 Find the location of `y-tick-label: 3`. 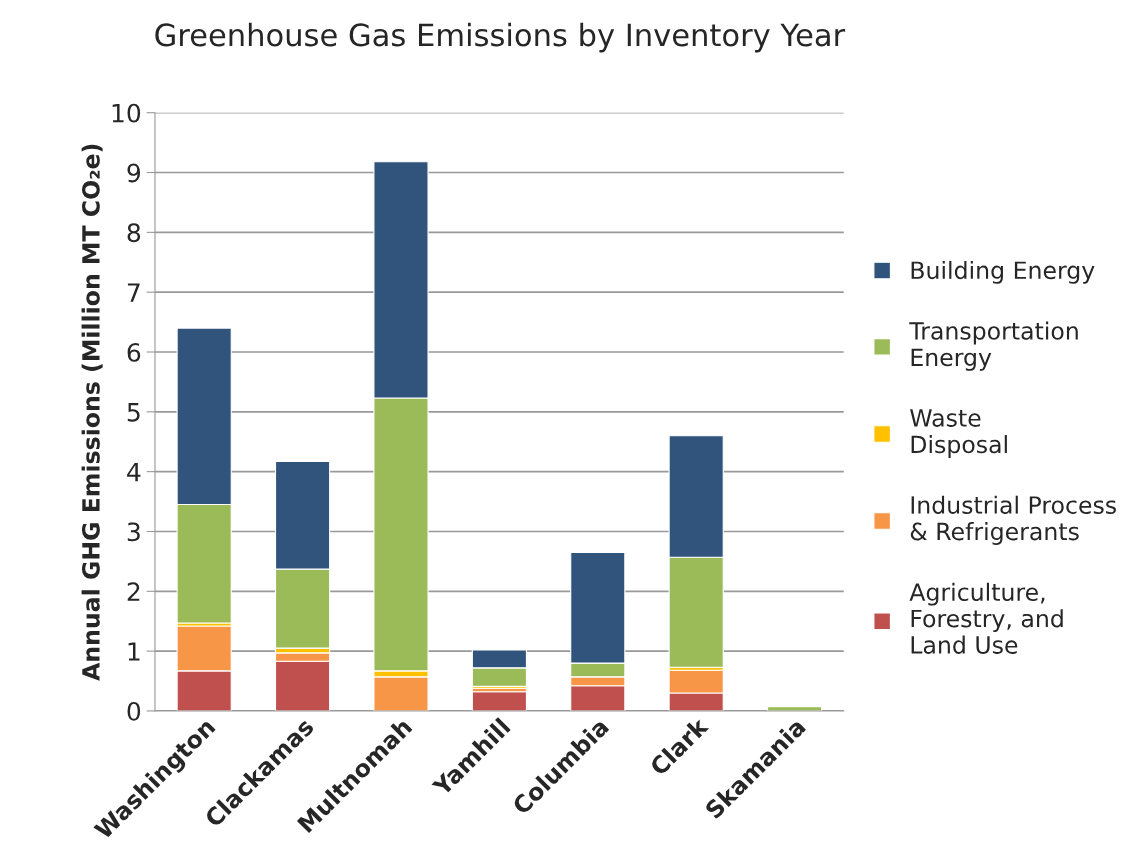

y-tick-label: 3 is located at coordinates (133, 532).